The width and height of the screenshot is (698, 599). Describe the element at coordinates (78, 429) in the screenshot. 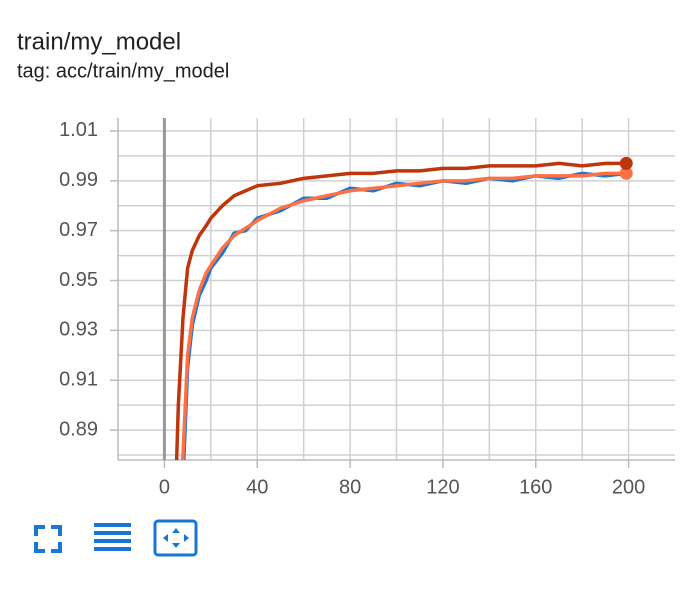

I see `y-tick-label: 0.89` at that location.